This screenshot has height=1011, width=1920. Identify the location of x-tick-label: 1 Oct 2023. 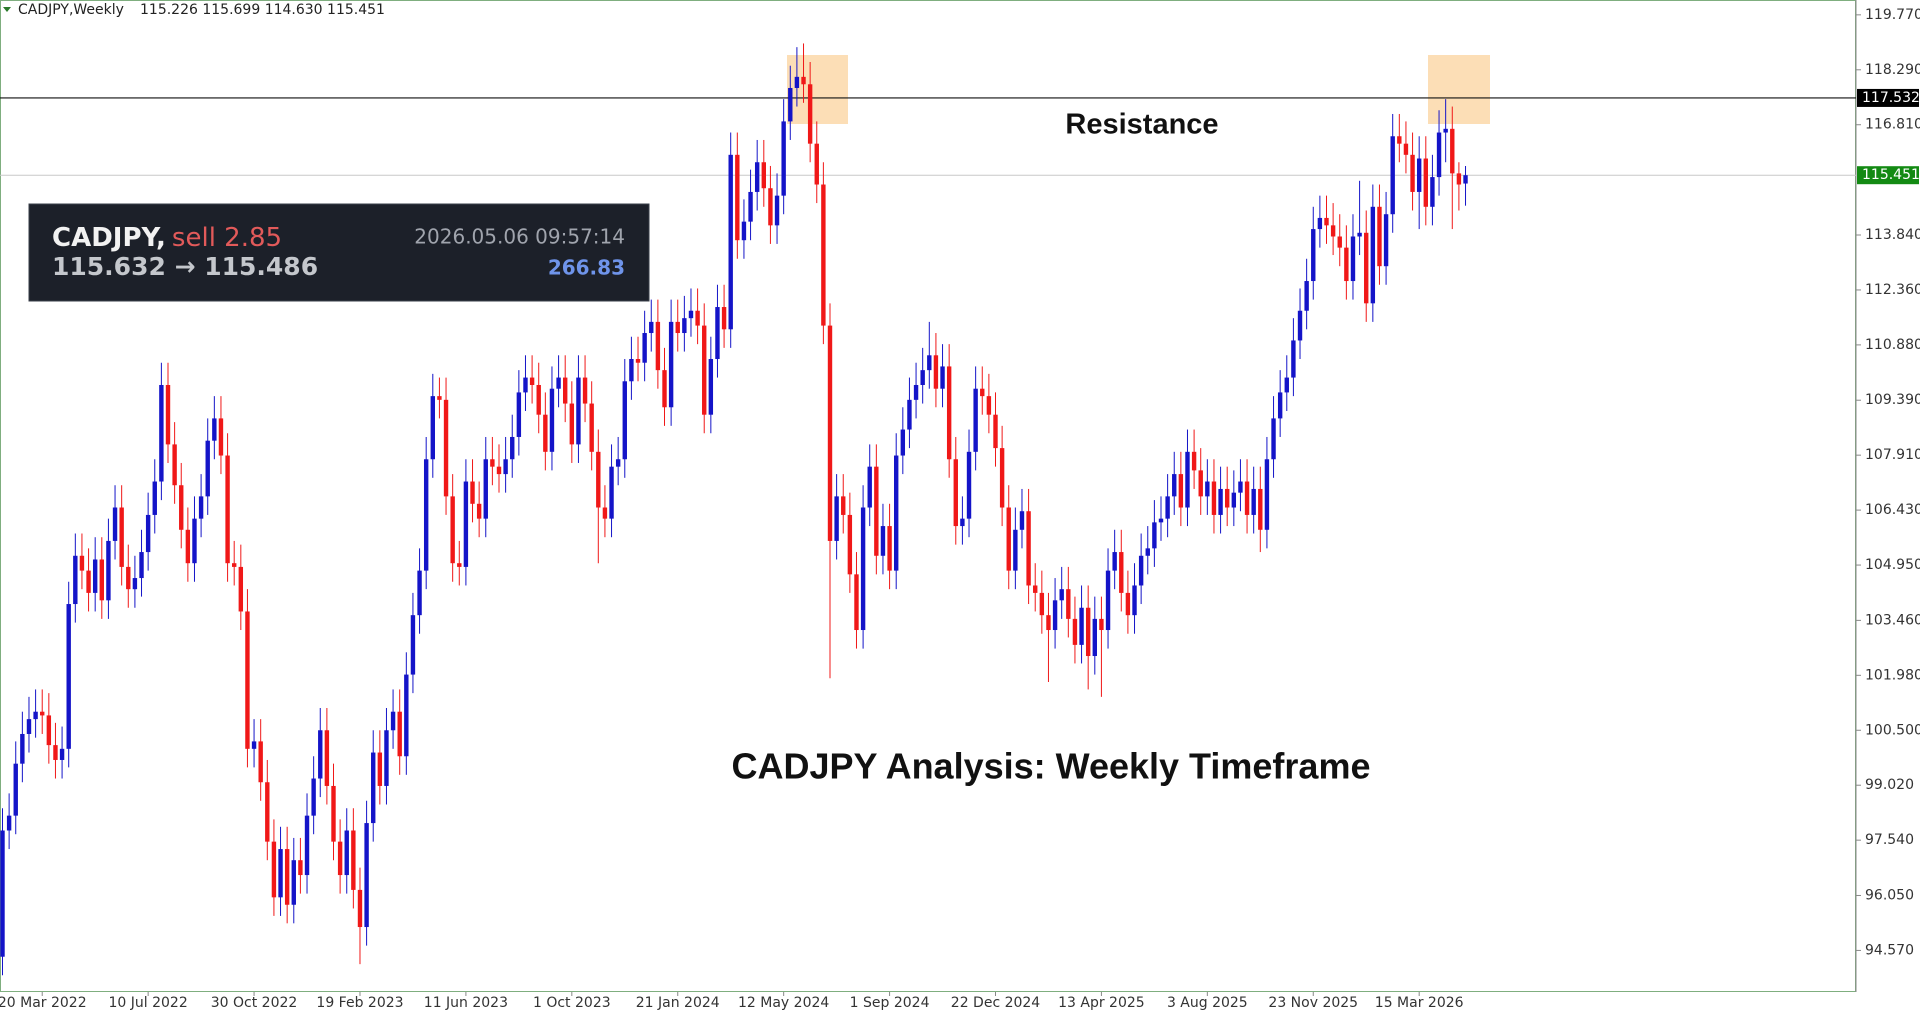
(572, 1003).